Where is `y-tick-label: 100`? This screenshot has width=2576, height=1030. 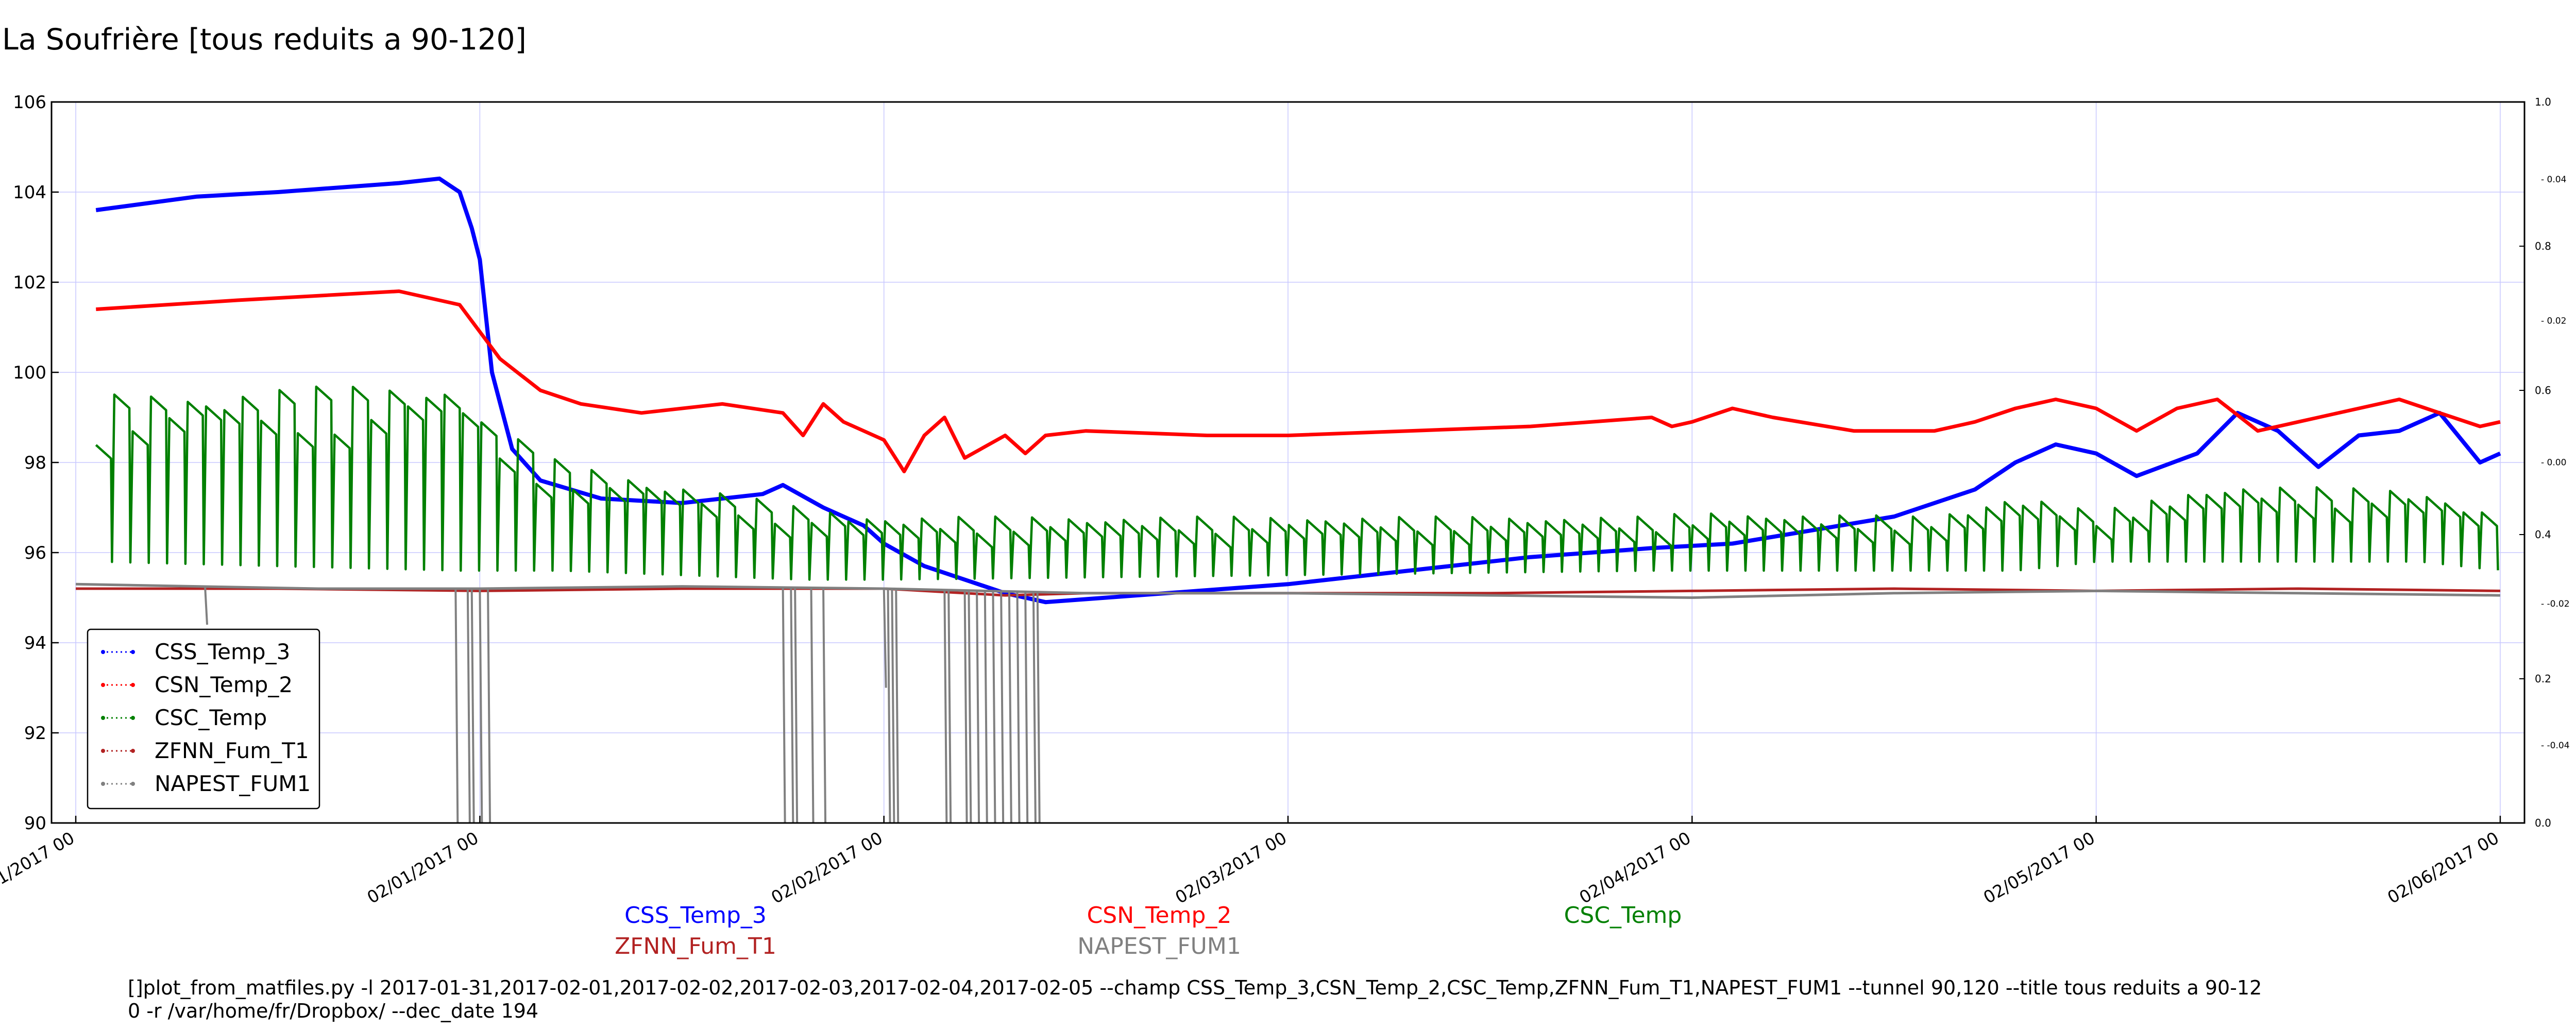 y-tick-label: 100 is located at coordinates (29, 373).